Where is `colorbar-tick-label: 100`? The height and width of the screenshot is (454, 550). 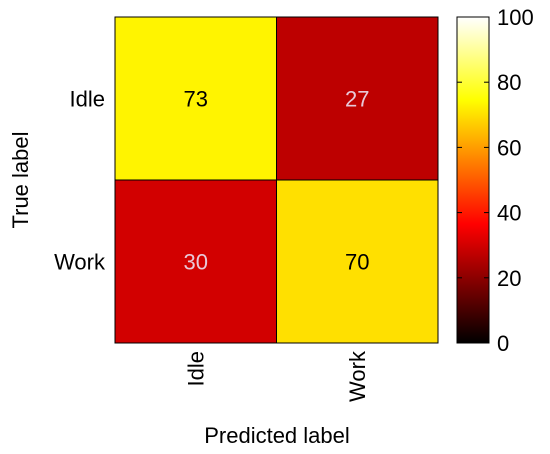 colorbar-tick-label: 100 is located at coordinates (515, 17).